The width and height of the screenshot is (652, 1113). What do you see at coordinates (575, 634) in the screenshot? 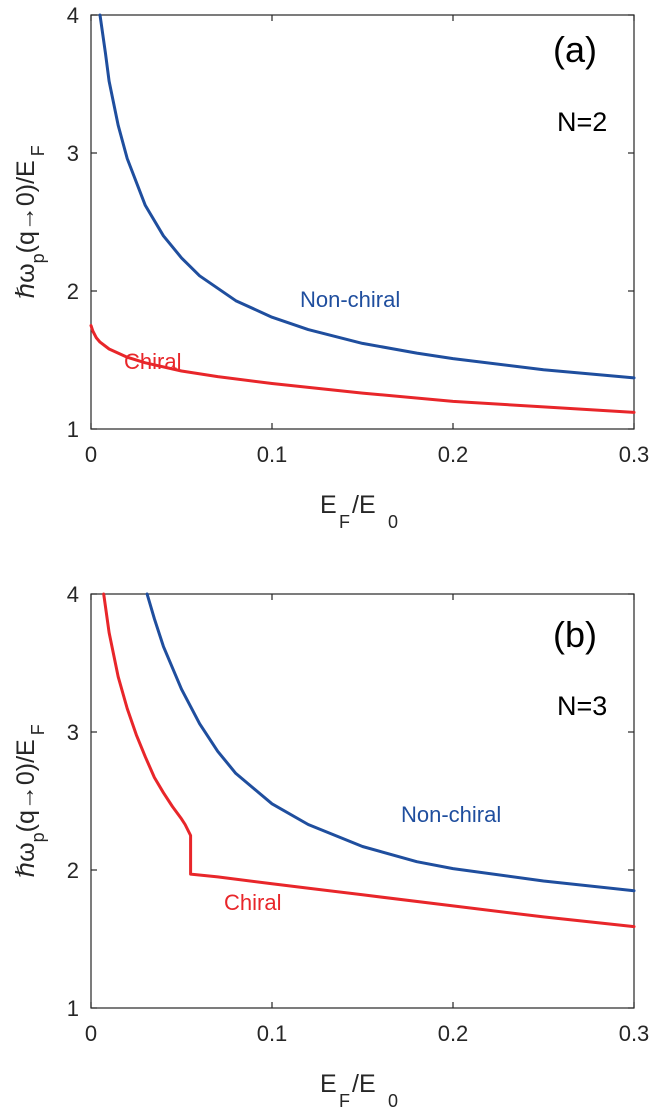
I see `panel-label: (b)` at bounding box center [575, 634].